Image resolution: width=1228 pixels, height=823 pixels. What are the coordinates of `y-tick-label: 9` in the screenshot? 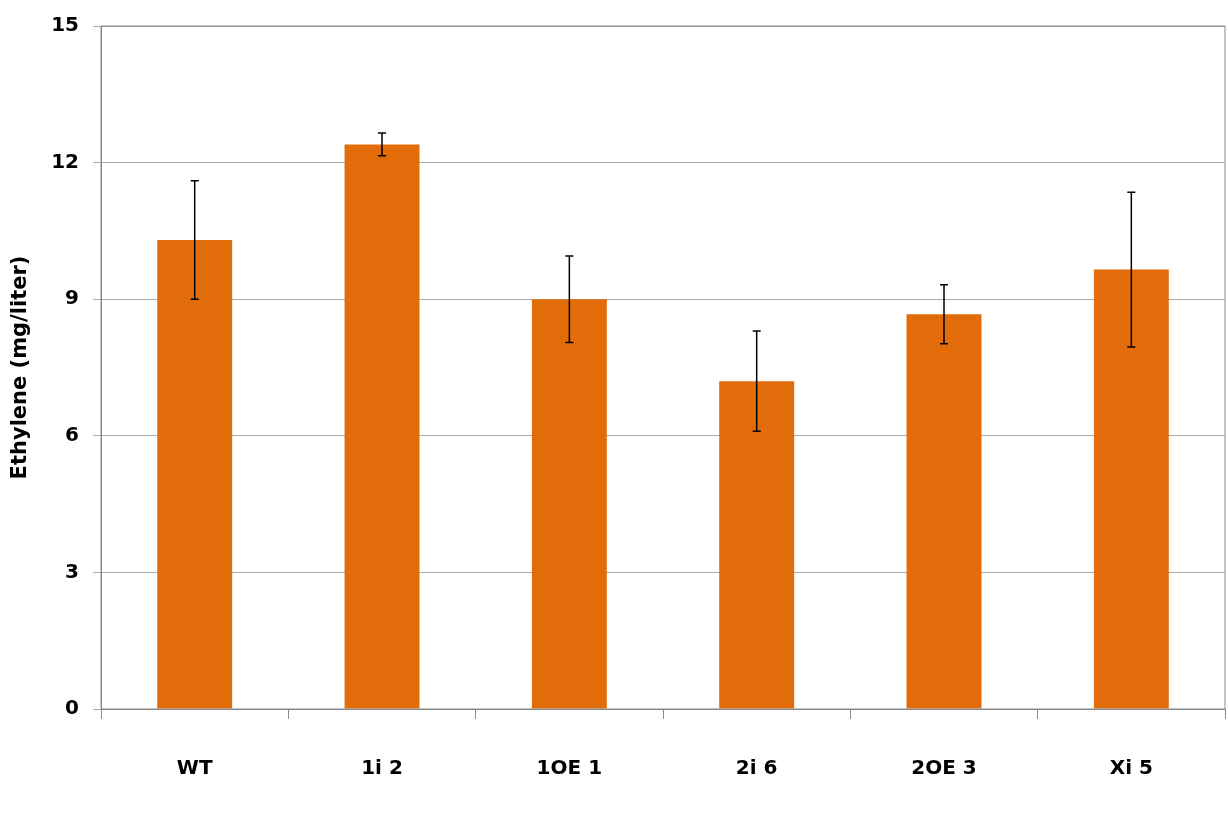 It's located at (72, 297).